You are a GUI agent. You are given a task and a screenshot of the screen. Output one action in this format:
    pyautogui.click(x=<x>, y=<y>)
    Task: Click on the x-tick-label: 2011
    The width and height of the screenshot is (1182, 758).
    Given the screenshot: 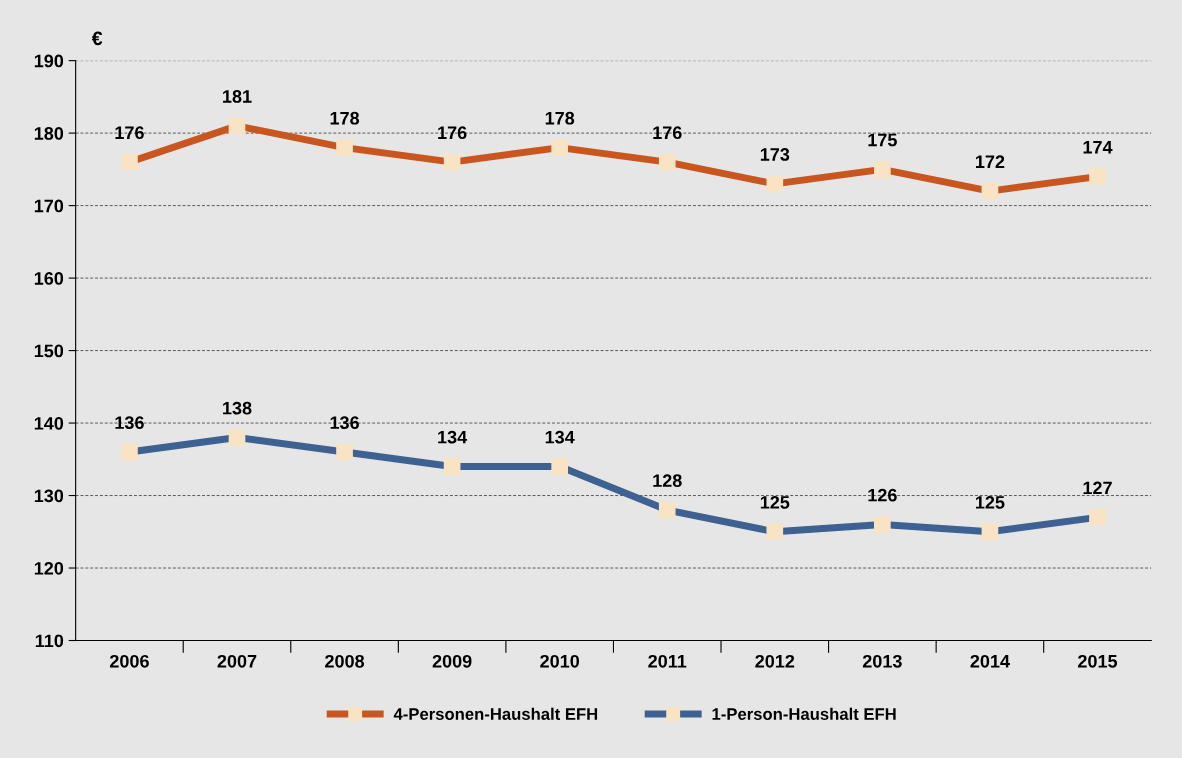 What is the action you would take?
    pyautogui.click(x=667, y=661)
    